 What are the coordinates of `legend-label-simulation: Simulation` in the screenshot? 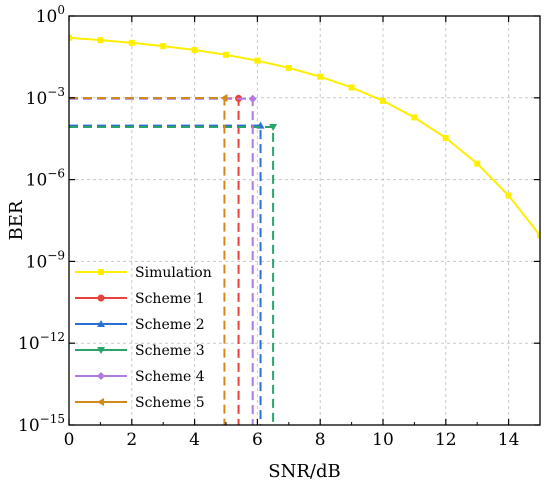 It's located at (173, 273).